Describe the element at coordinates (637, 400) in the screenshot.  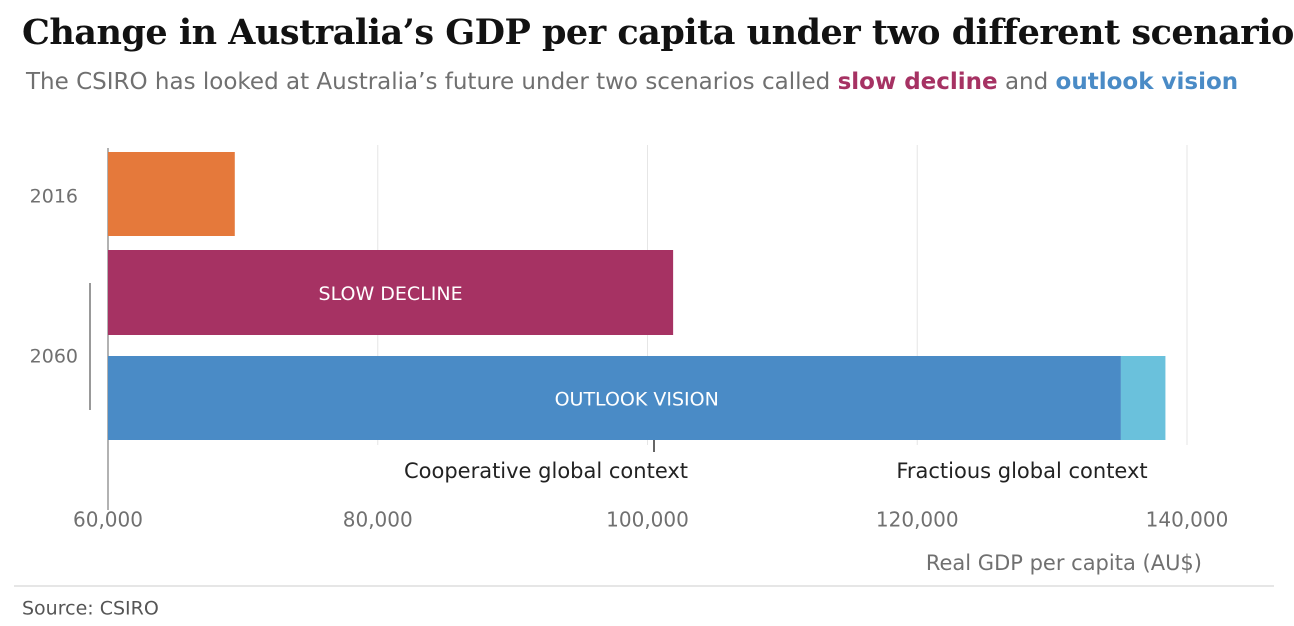
I see `bar-label: OUTLOOK VISION` at that location.